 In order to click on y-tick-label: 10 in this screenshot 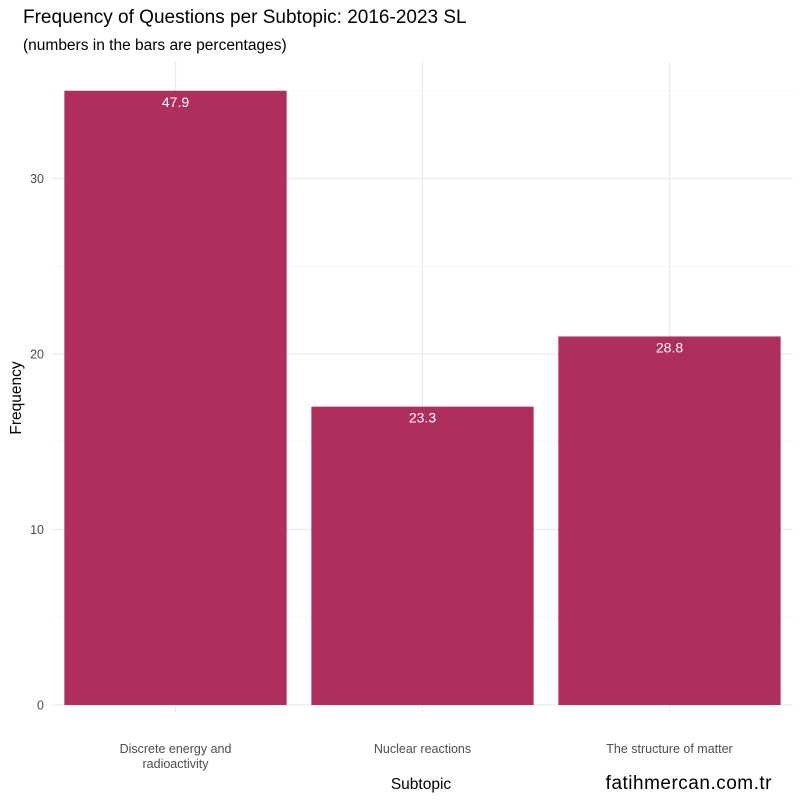, I will do `click(37, 530)`.